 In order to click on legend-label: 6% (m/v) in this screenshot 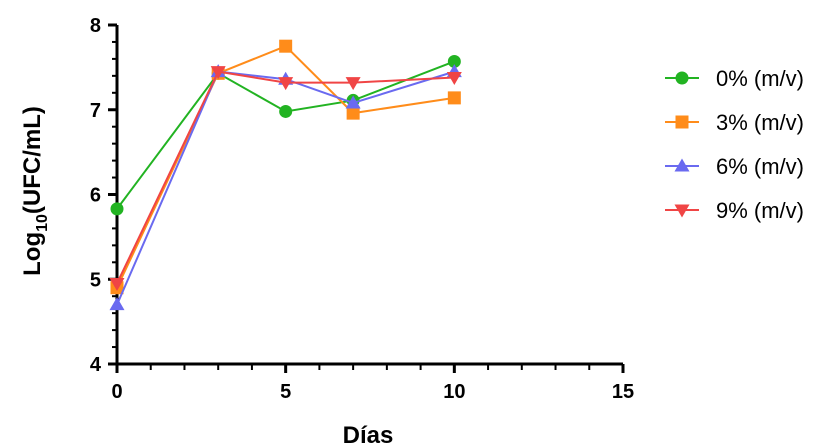, I will do `click(760, 166)`.